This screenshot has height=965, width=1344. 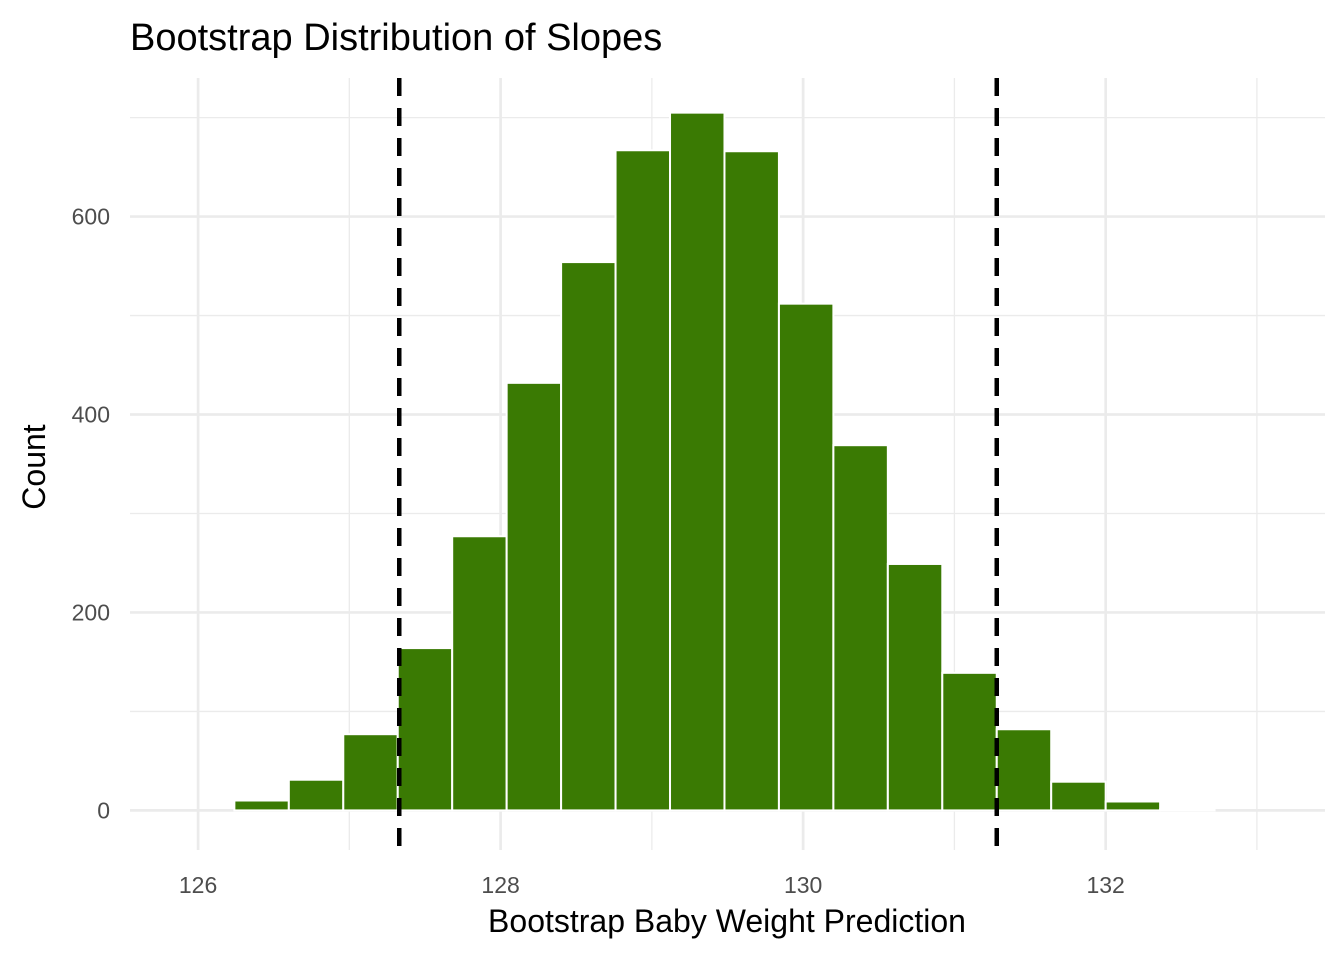 What do you see at coordinates (396, 38) in the screenshot?
I see `chart-title: Bootstrap Distribution of Slopes` at bounding box center [396, 38].